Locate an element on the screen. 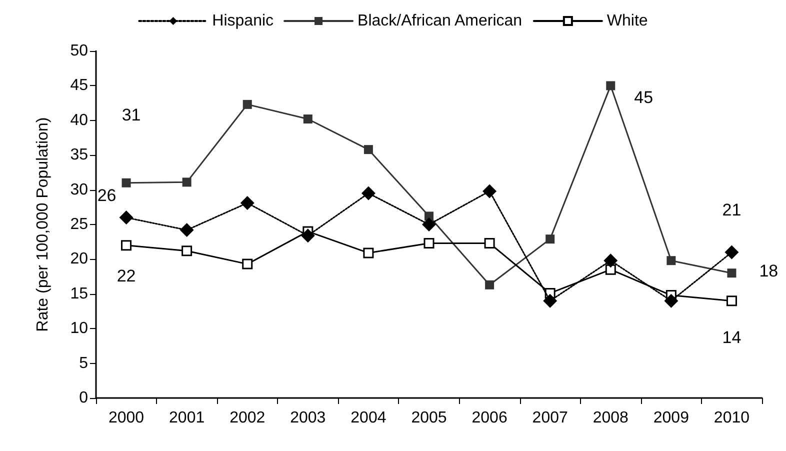  x-tick-label: 2004 is located at coordinates (368, 418).